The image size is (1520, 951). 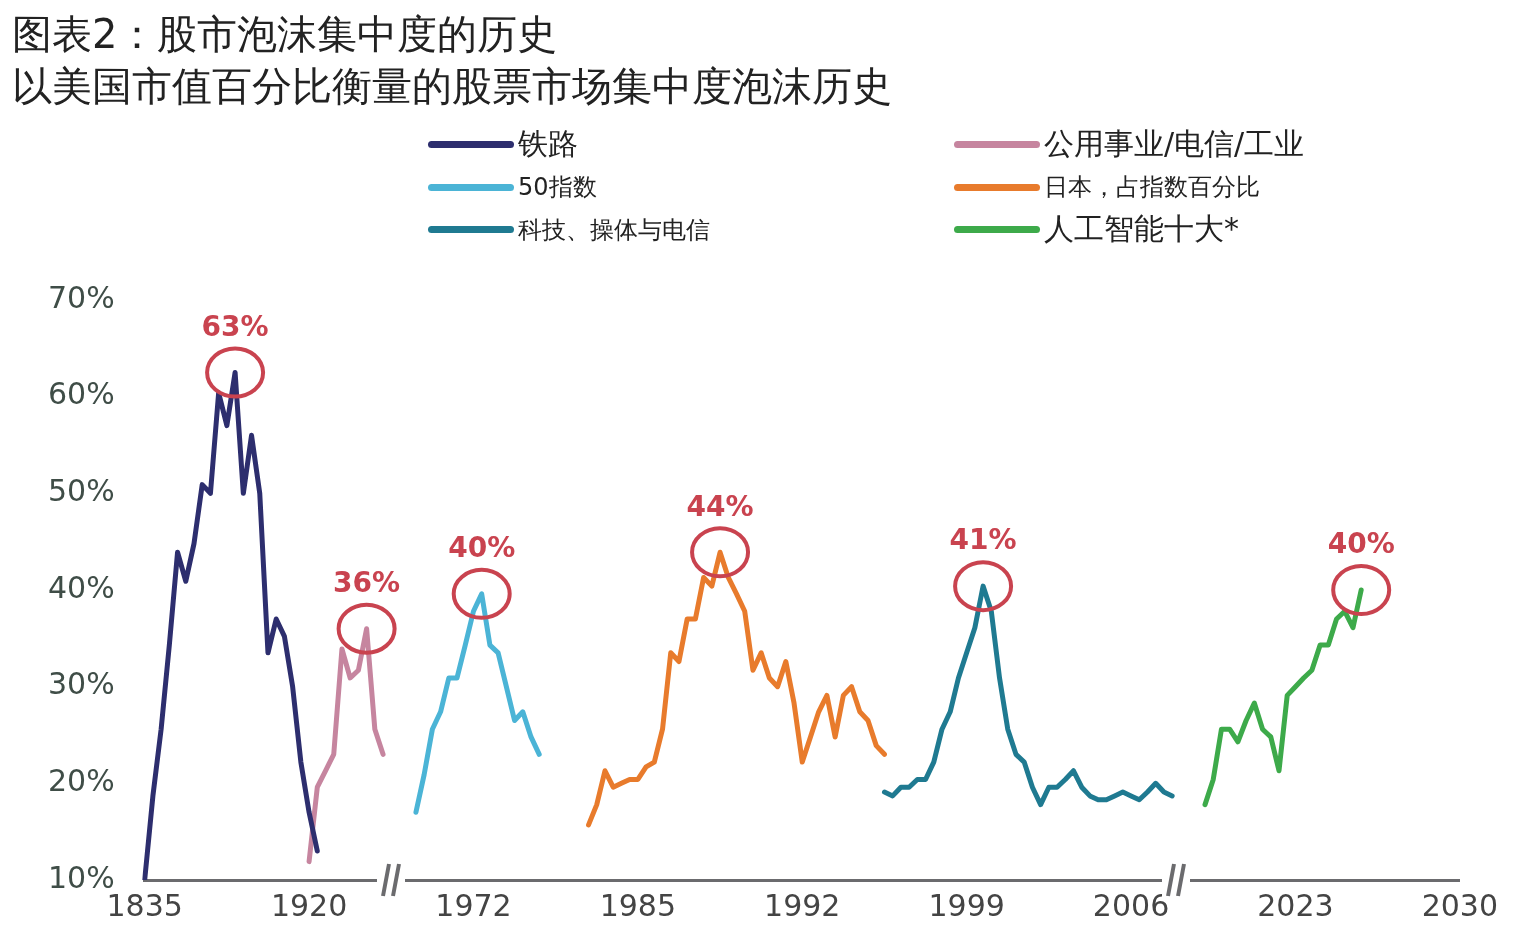 I want to click on annotation: 36%, so click(x=367, y=582).